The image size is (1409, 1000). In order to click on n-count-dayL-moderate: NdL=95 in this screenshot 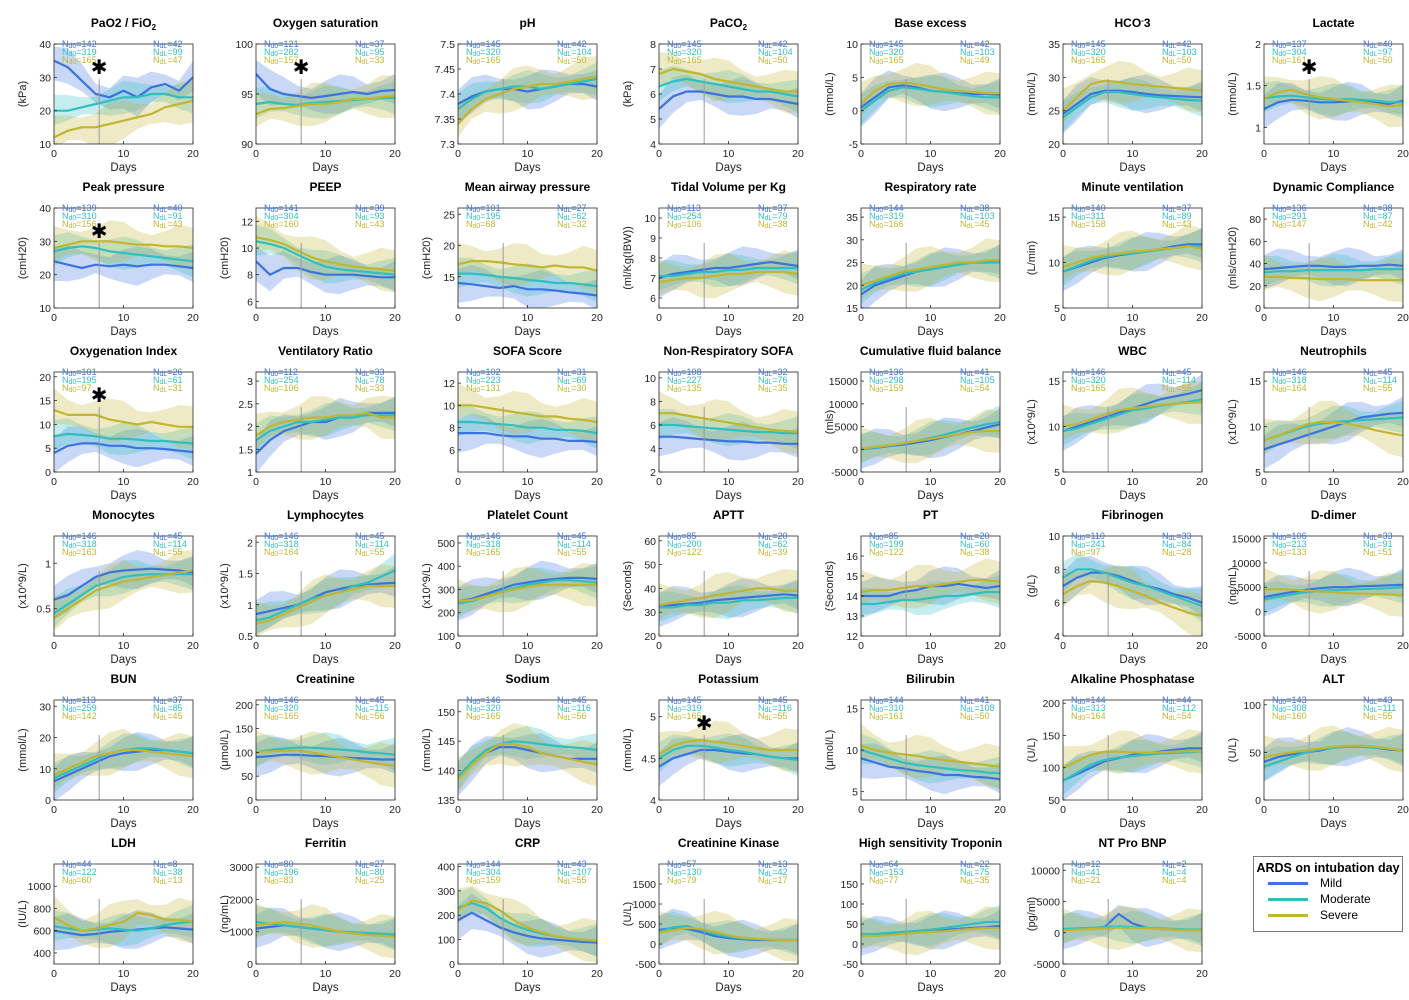, I will do `click(370, 52)`.